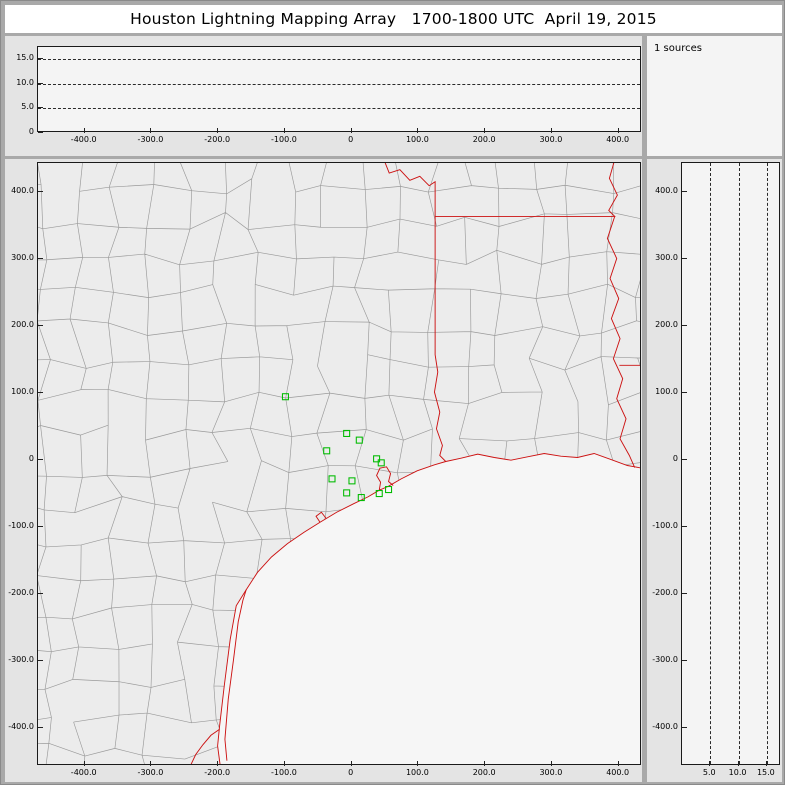  What do you see at coordinates (83, 139) in the screenshot?
I see `x-tick-label: -400.0` at bounding box center [83, 139].